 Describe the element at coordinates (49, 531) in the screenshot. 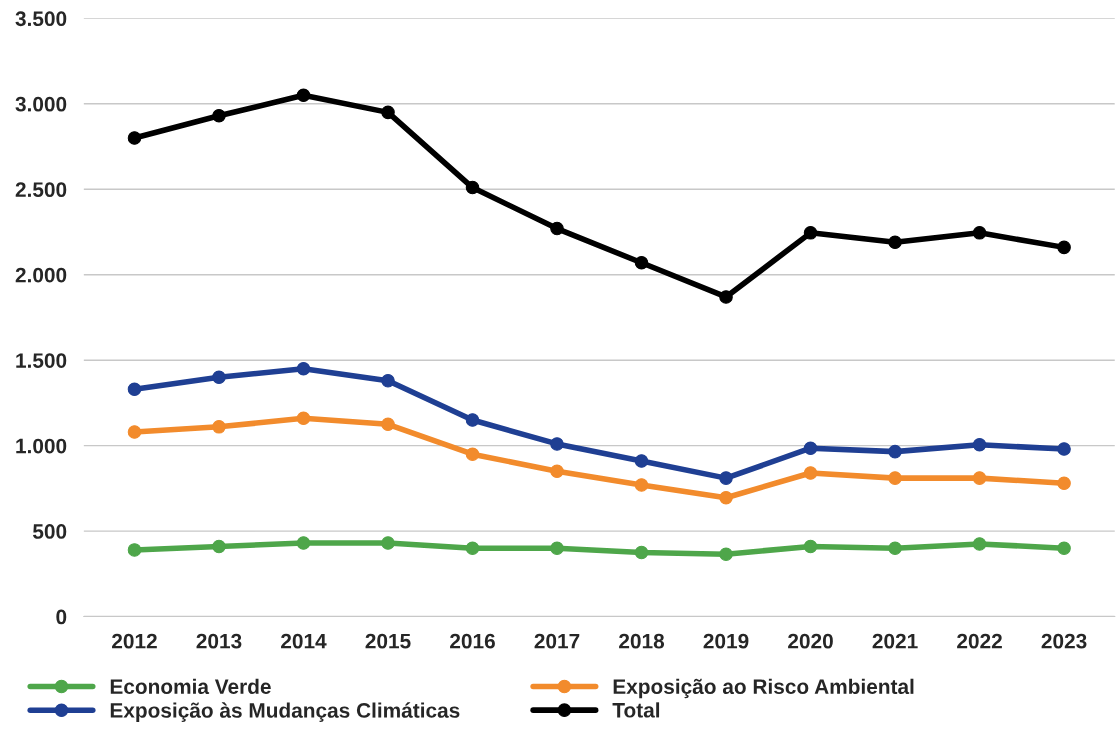

I see `y-tick-label: 500` at that location.